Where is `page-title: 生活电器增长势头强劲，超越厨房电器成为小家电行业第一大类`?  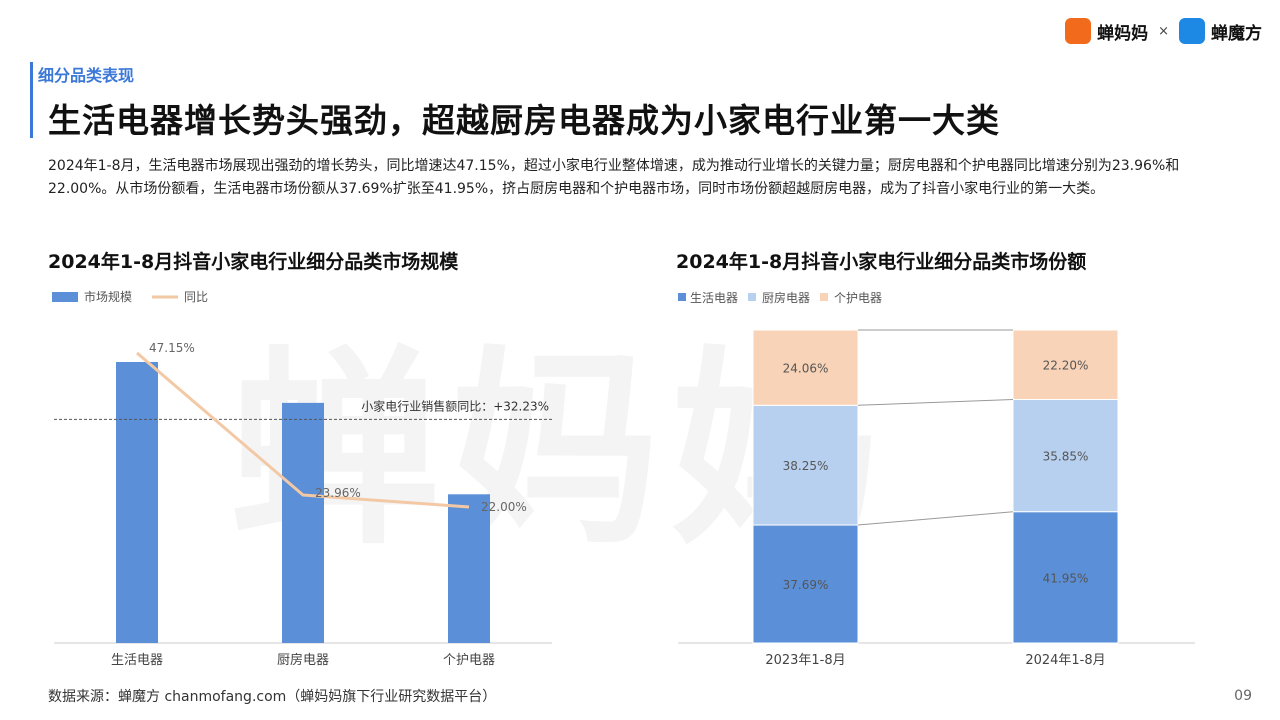
page-title: 生活电器增长势头强劲，超越厨房电器成为小家电行业第一大类 is located at coordinates (524, 120).